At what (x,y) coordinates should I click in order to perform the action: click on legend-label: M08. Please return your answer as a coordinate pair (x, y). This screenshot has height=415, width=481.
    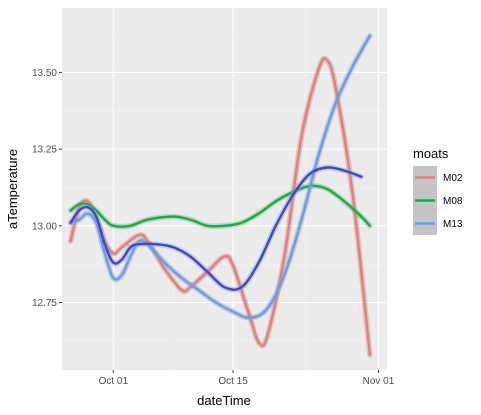
    Looking at the image, I should click on (453, 201).